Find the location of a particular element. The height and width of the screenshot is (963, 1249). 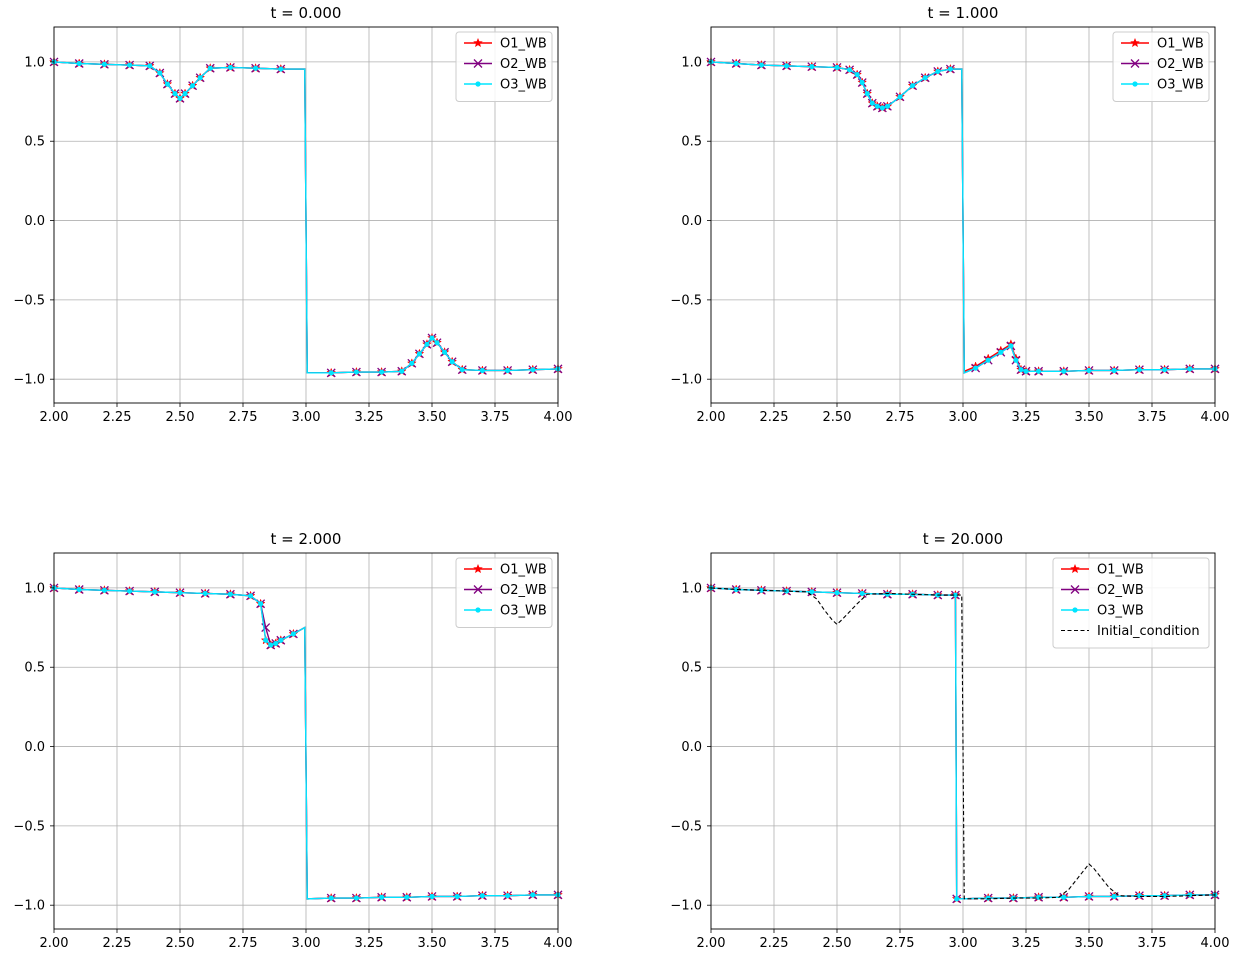

panel-1-y-tick-label: 1.0 is located at coordinates (34, 62).